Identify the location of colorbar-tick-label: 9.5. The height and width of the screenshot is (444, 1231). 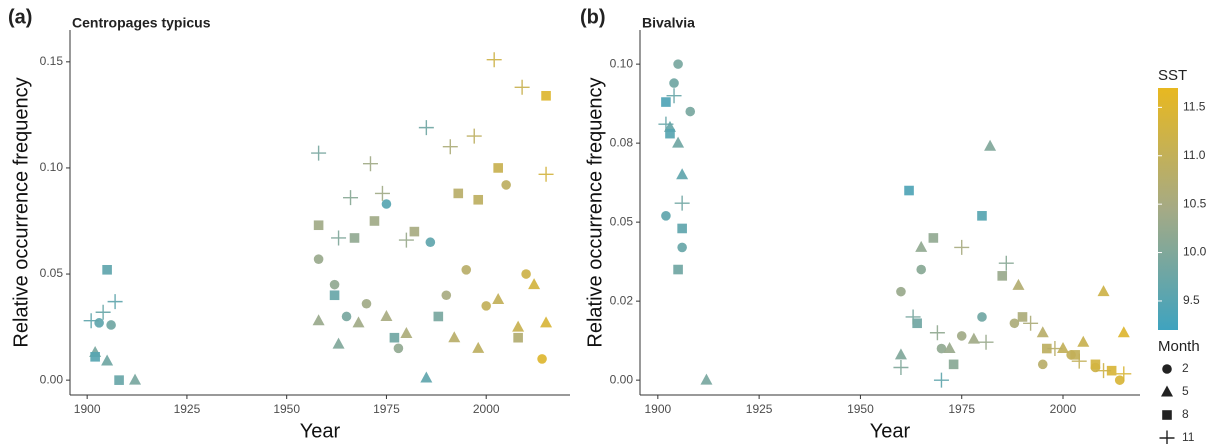
(1191, 300).